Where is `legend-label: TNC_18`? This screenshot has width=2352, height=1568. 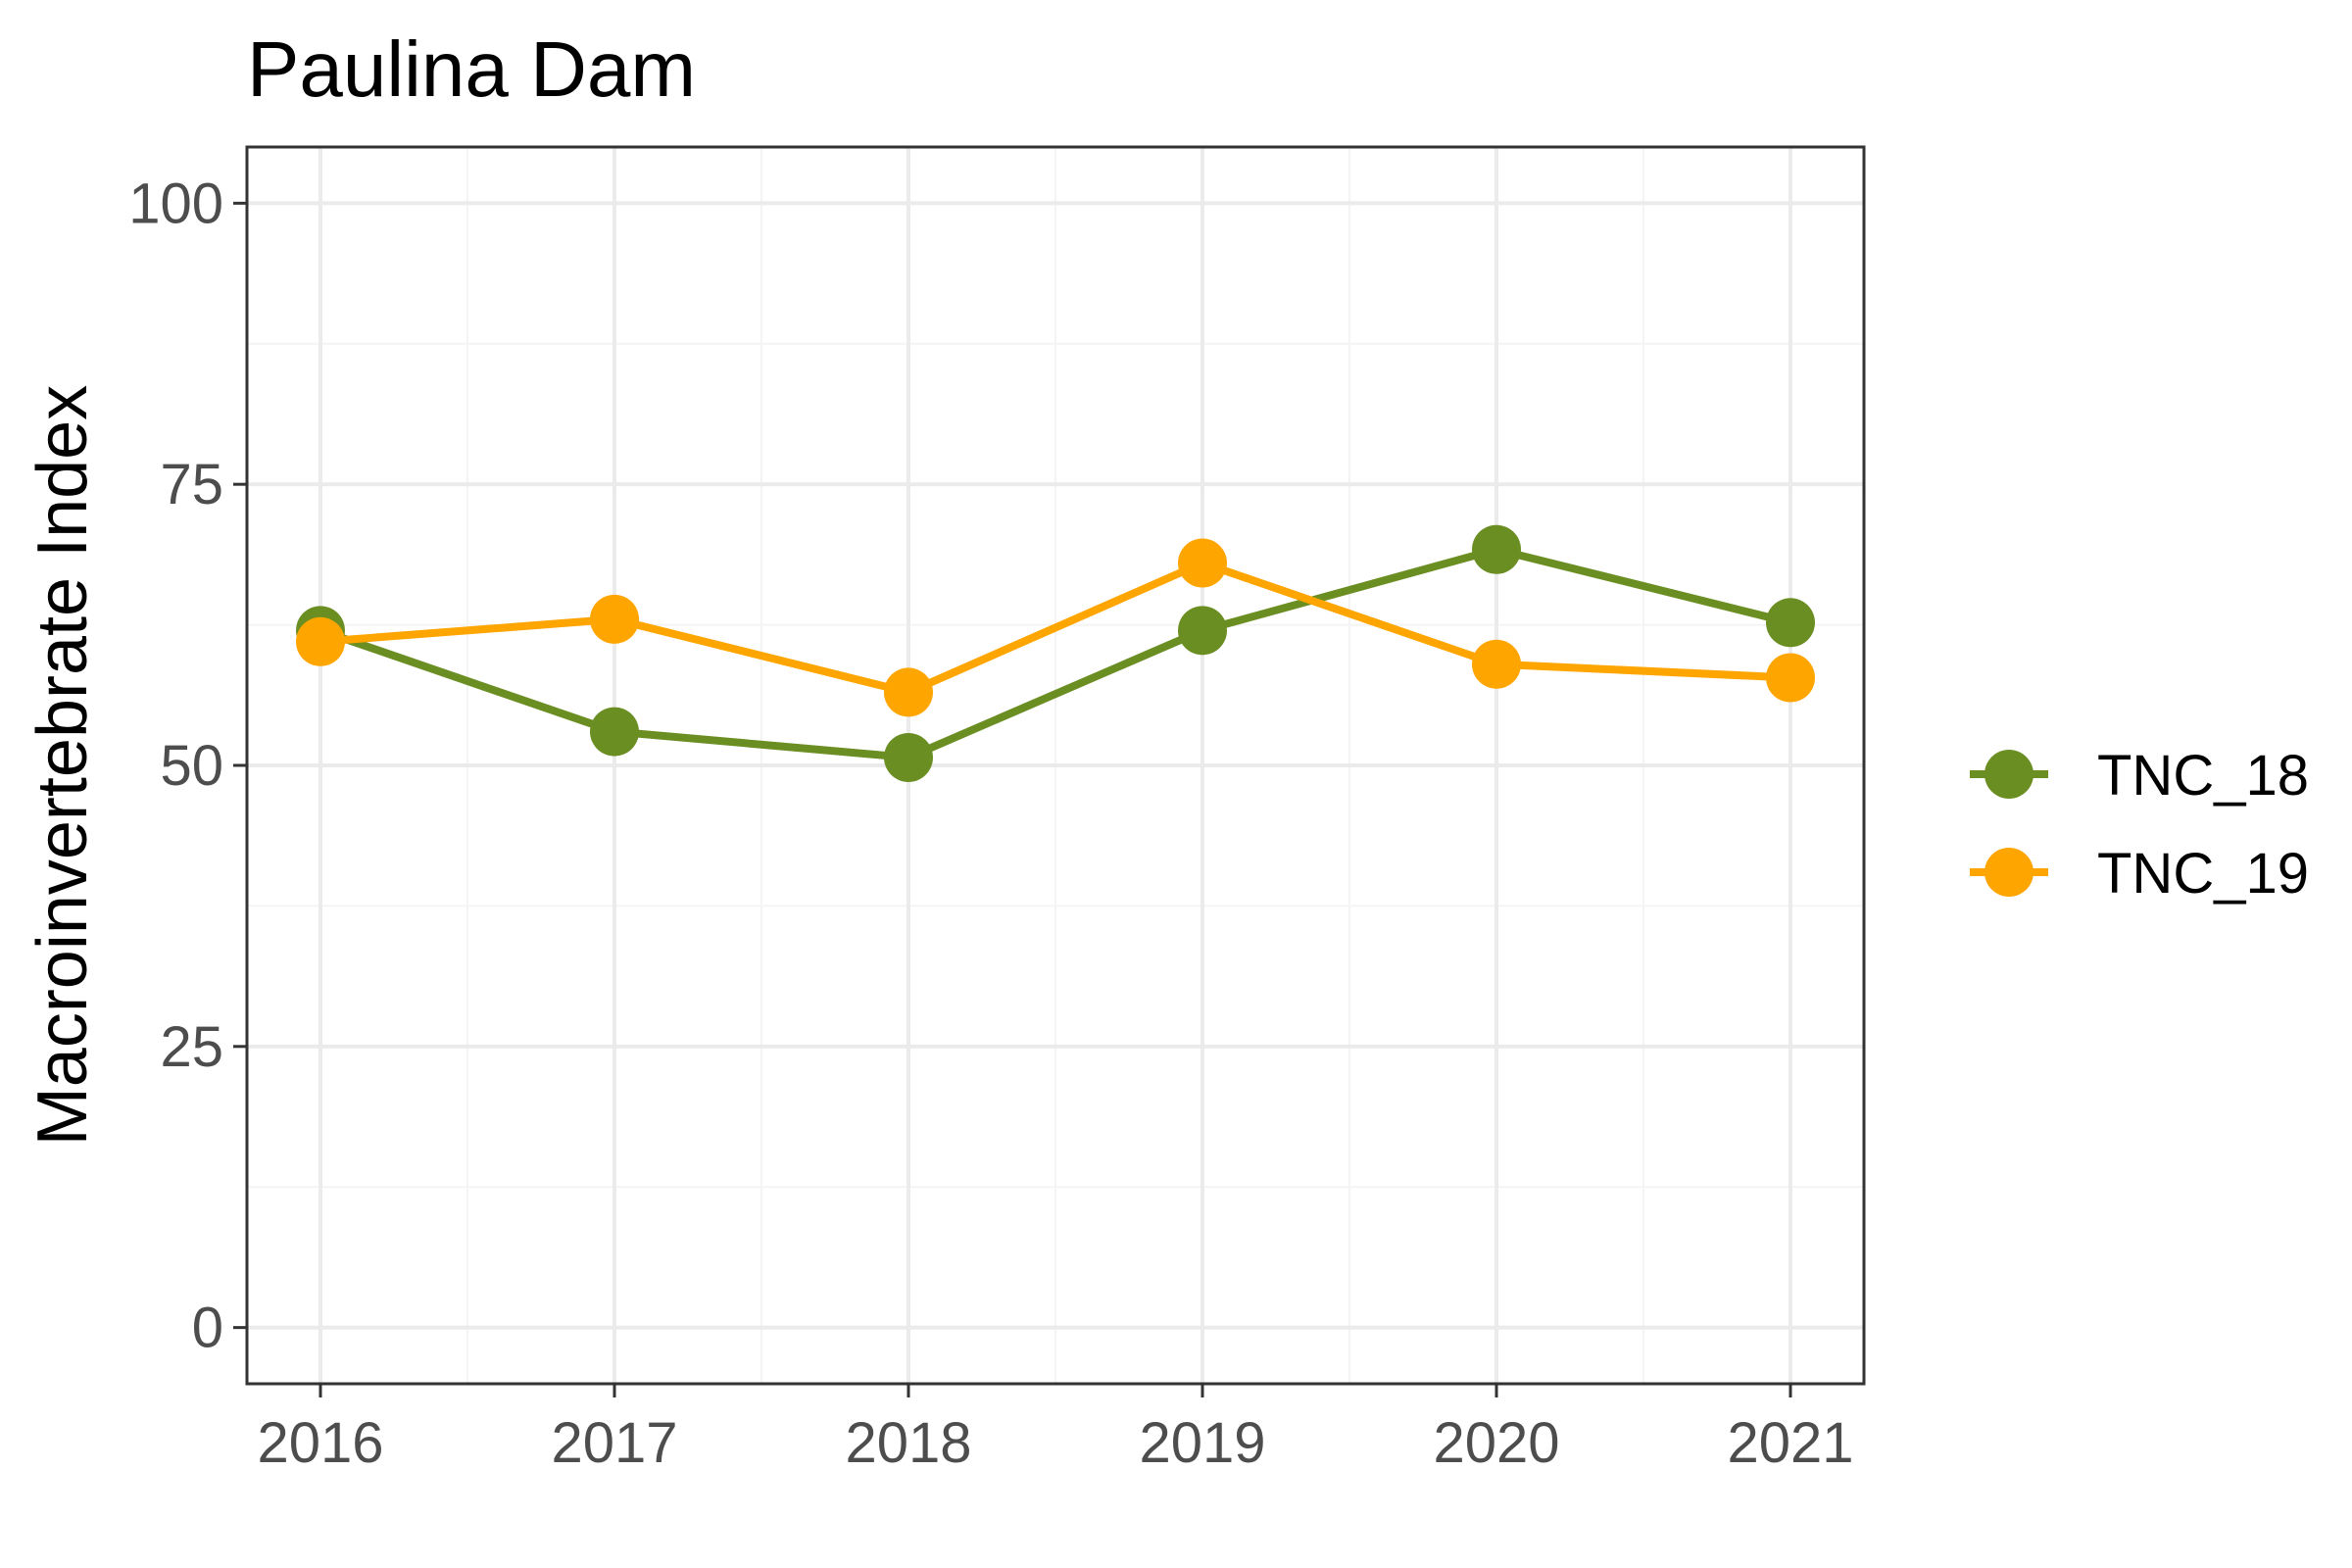
legend-label: TNC_18 is located at coordinates (2203, 776).